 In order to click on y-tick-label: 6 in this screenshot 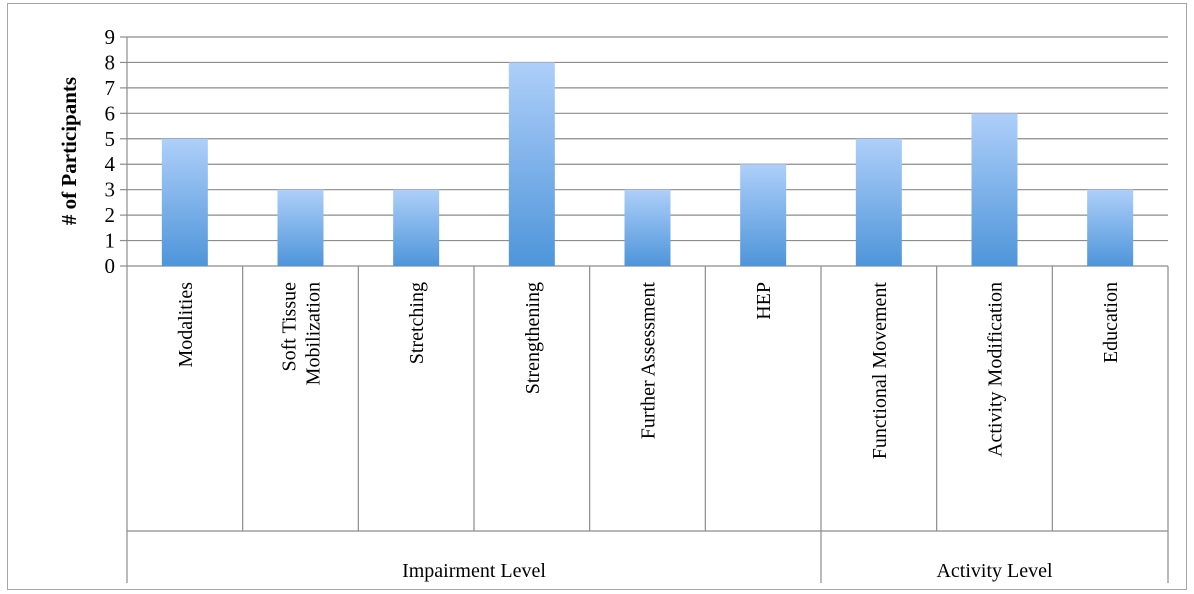, I will do `click(110, 113)`.